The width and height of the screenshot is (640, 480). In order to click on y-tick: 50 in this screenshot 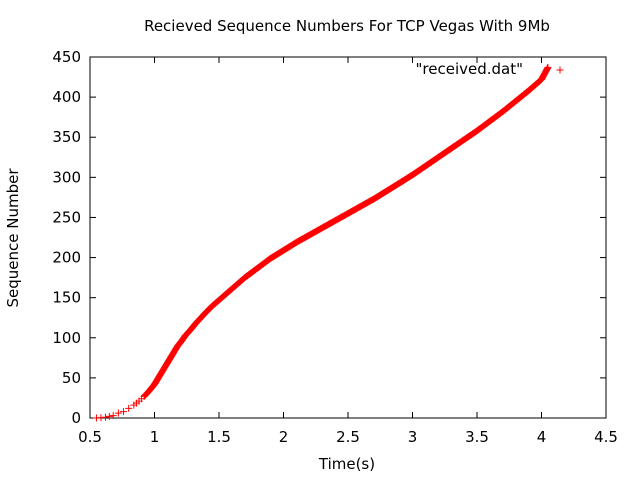, I will do `click(334, 378)`.